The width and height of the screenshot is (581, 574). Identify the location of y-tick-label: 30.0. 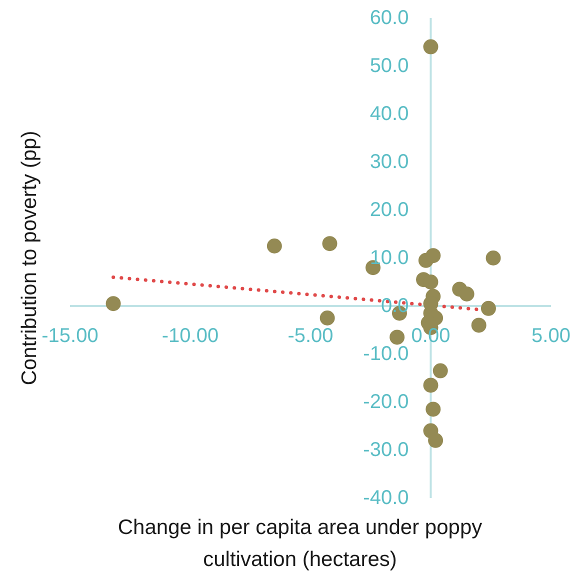
(389, 162).